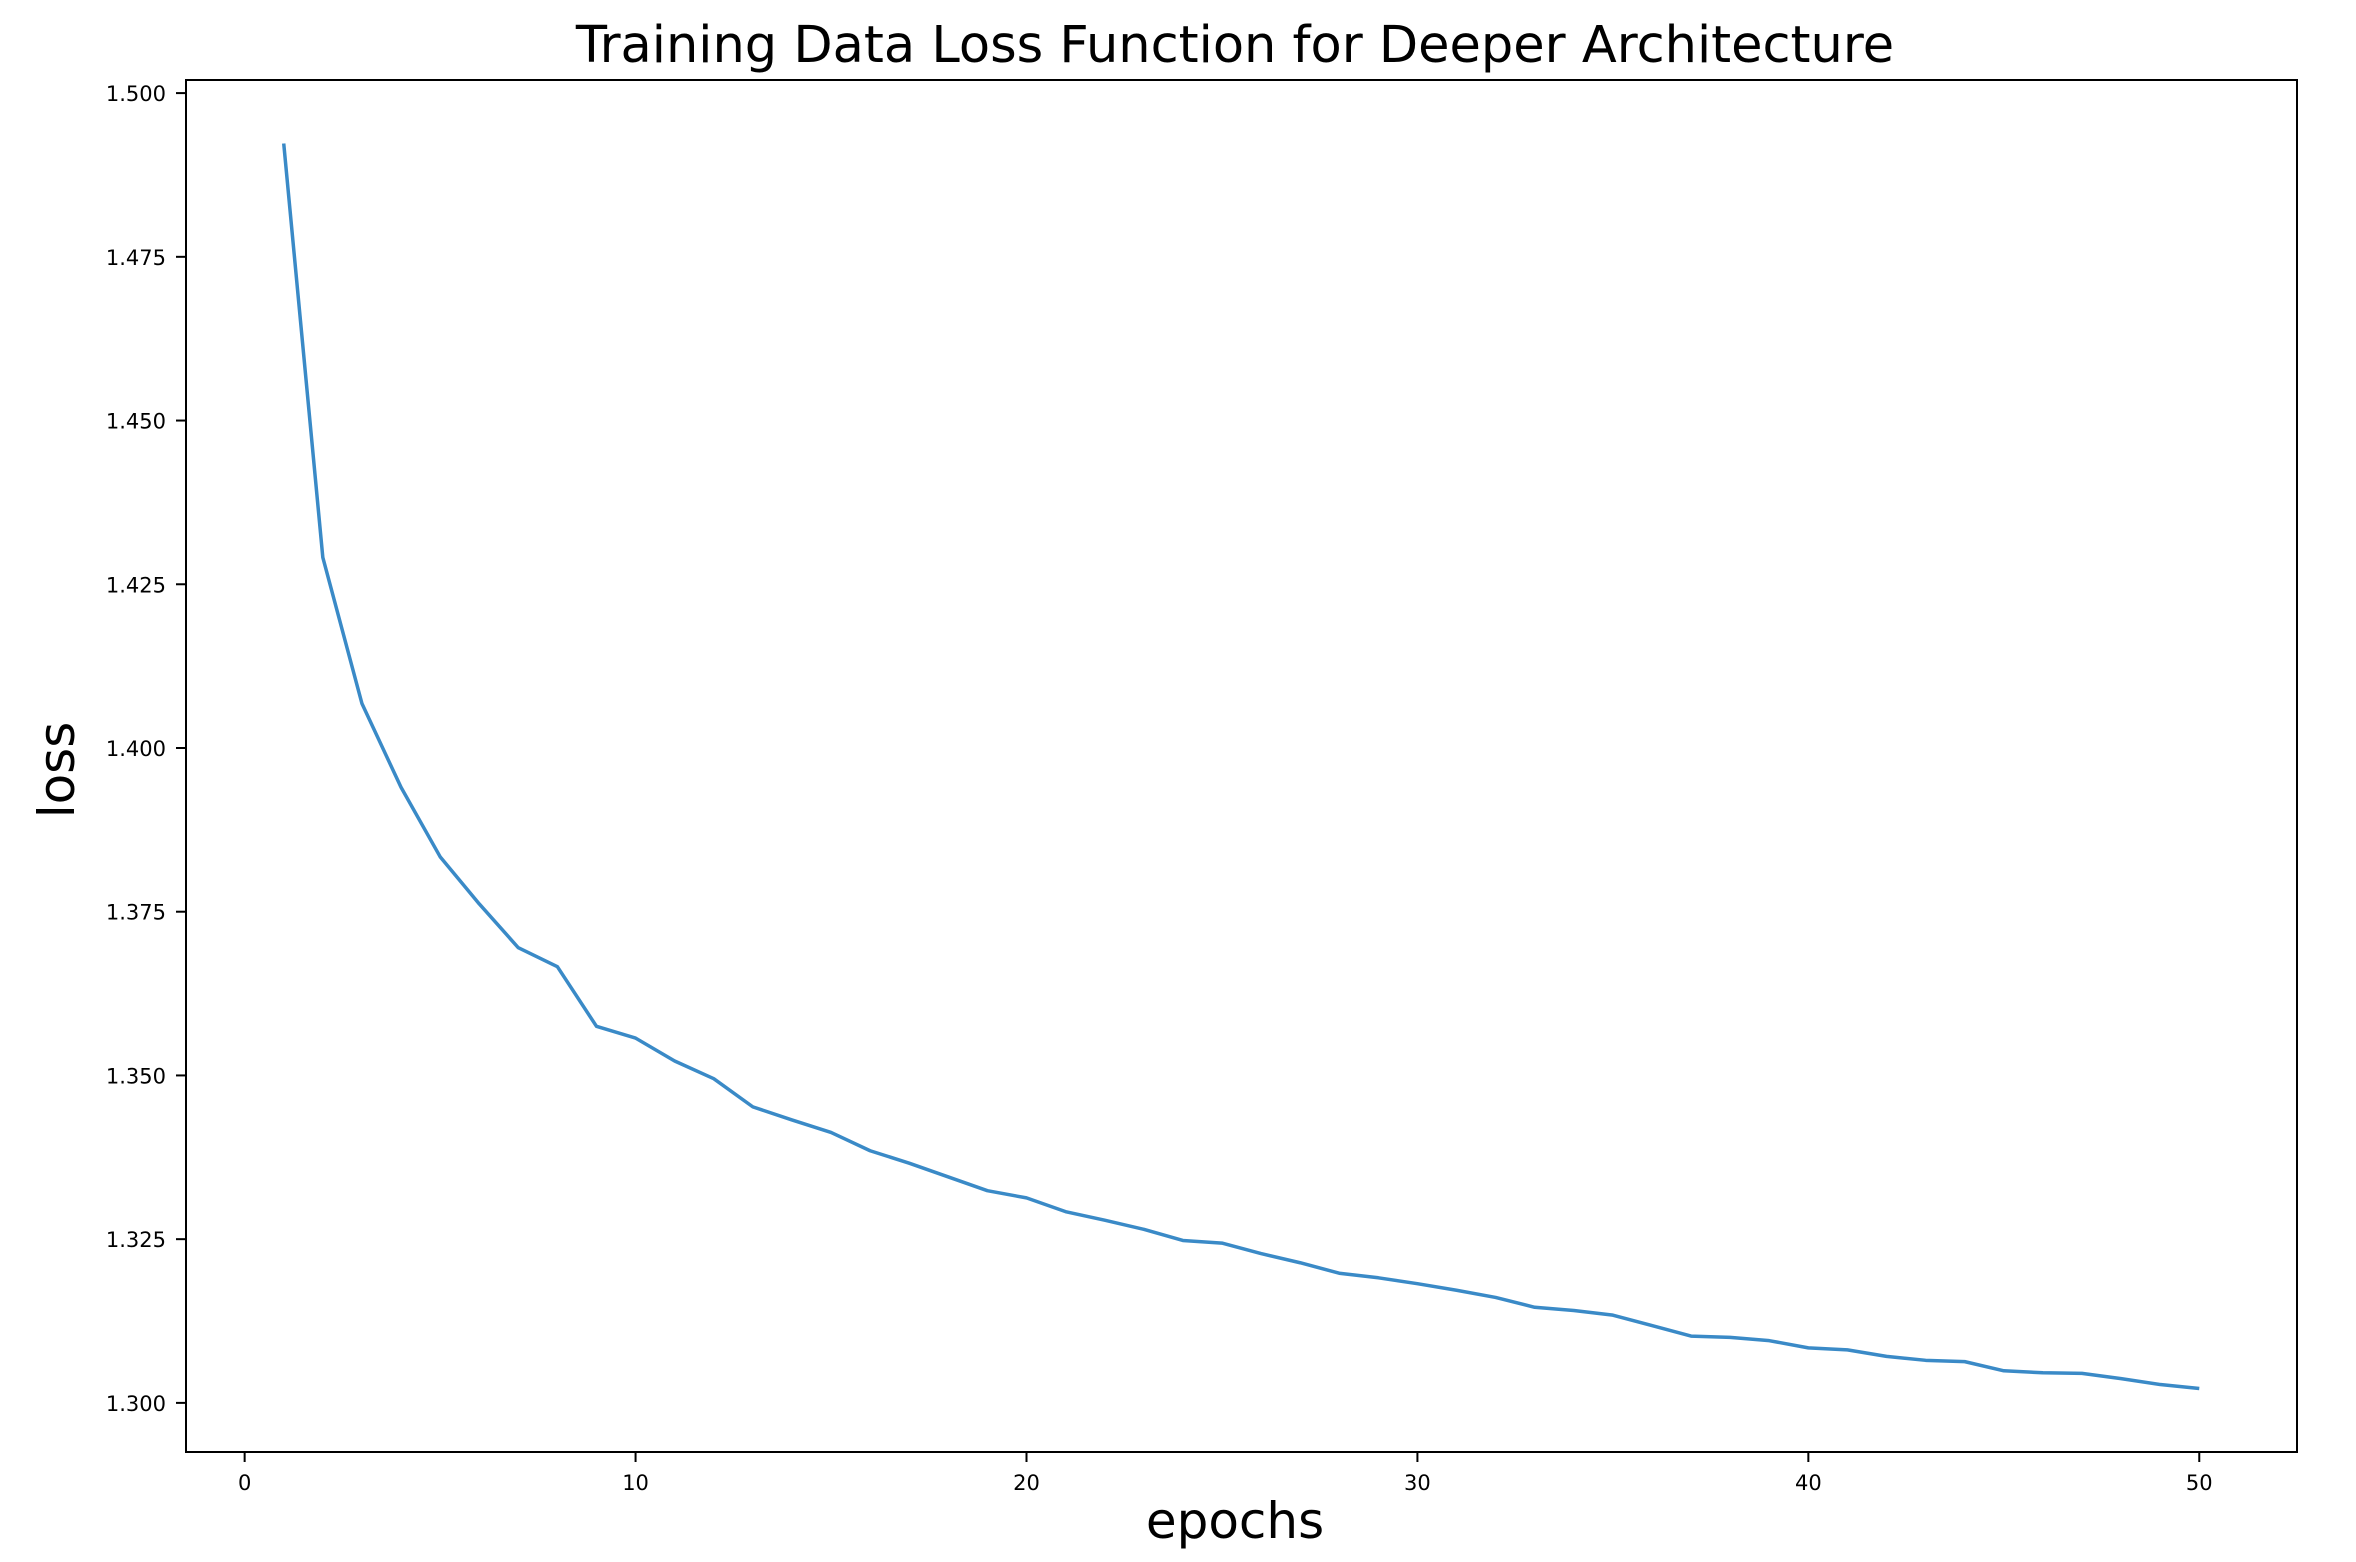  Describe the element at coordinates (136, 585) in the screenshot. I see `y-tick-label: 1.425` at that location.